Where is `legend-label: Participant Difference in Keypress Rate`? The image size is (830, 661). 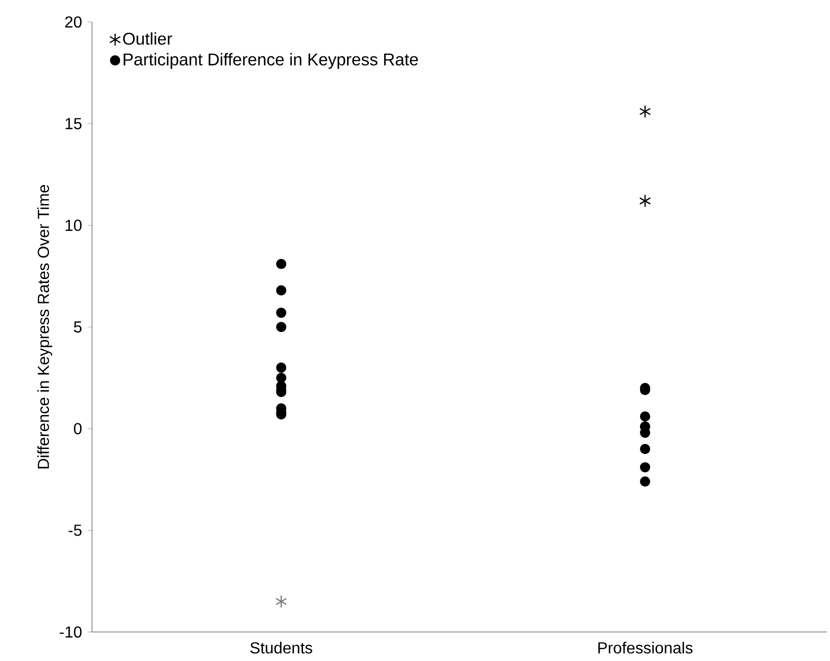 legend-label: Participant Difference in Keypress Rate is located at coordinates (271, 61).